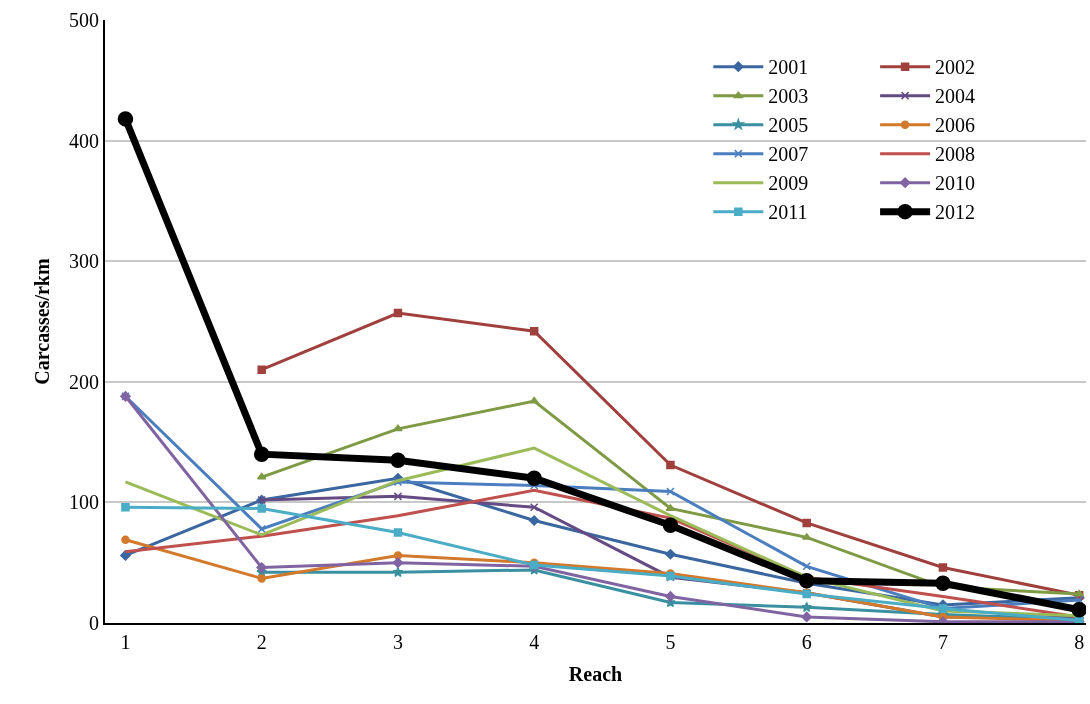  Describe the element at coordinates (670, 642) in the screenshot. I see `x-tick-label: 5` at that location.